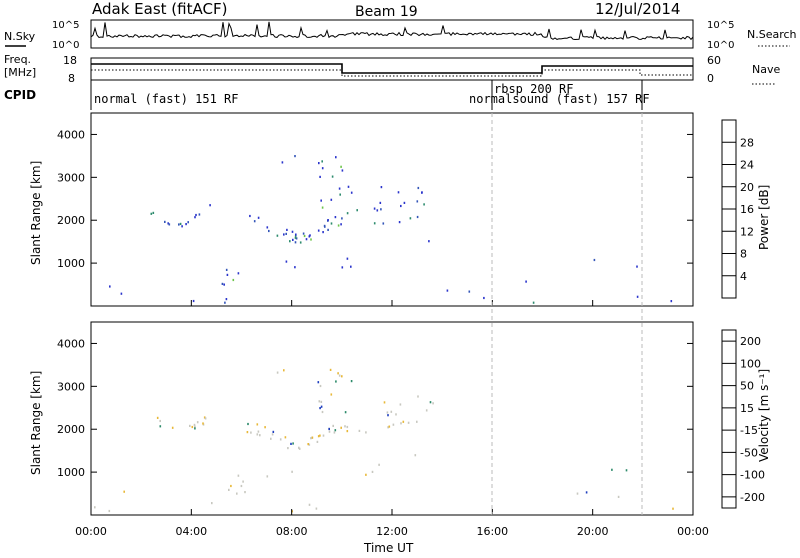 The width and height of the screenshot is (800, 558). What do you see at coordinates (392, 68) in the screenshot?
I see `freq-trace` at bounding box center [392, 68].